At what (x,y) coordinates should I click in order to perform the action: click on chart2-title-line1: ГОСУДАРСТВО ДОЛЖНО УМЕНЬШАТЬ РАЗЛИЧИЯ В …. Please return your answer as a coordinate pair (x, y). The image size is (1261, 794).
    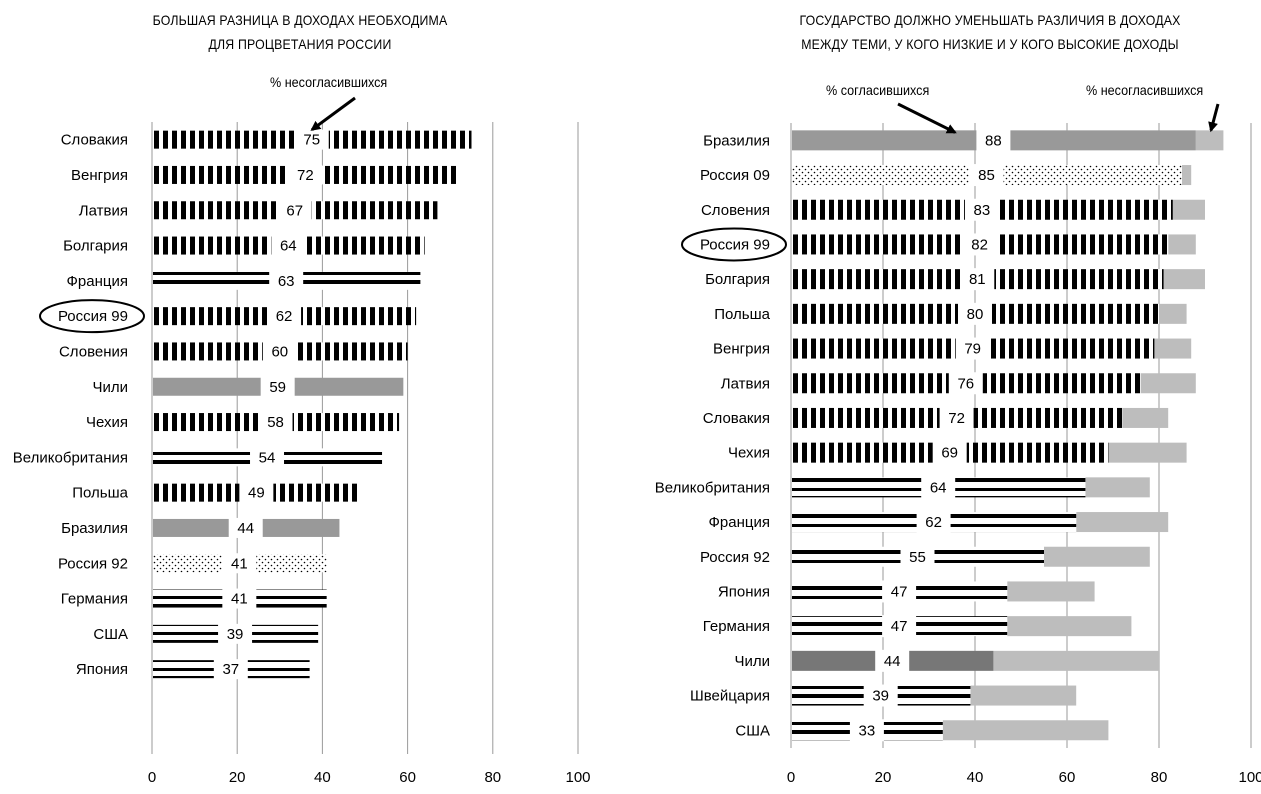
    Looking at the image, I should click on (990, 20).